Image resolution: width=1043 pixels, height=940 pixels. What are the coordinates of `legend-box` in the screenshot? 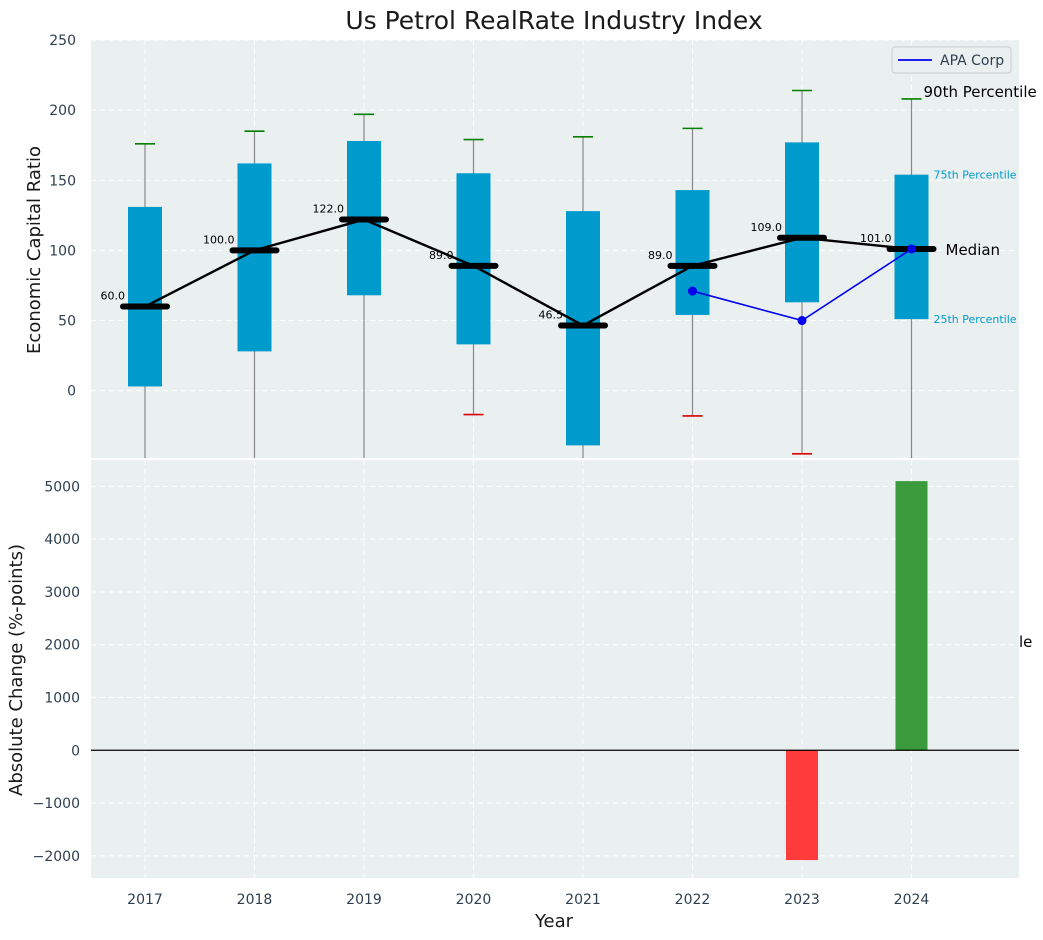 It's located at (951, 60).